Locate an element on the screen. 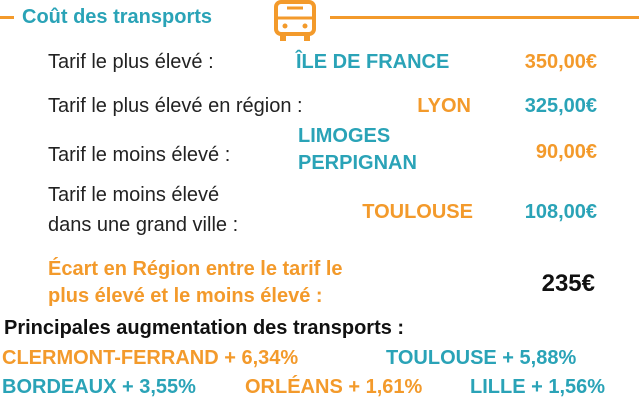 The width and height of the screenshot is (639, 409). row-label: Tarif le moins élevé is located at coordinates (134, 195).